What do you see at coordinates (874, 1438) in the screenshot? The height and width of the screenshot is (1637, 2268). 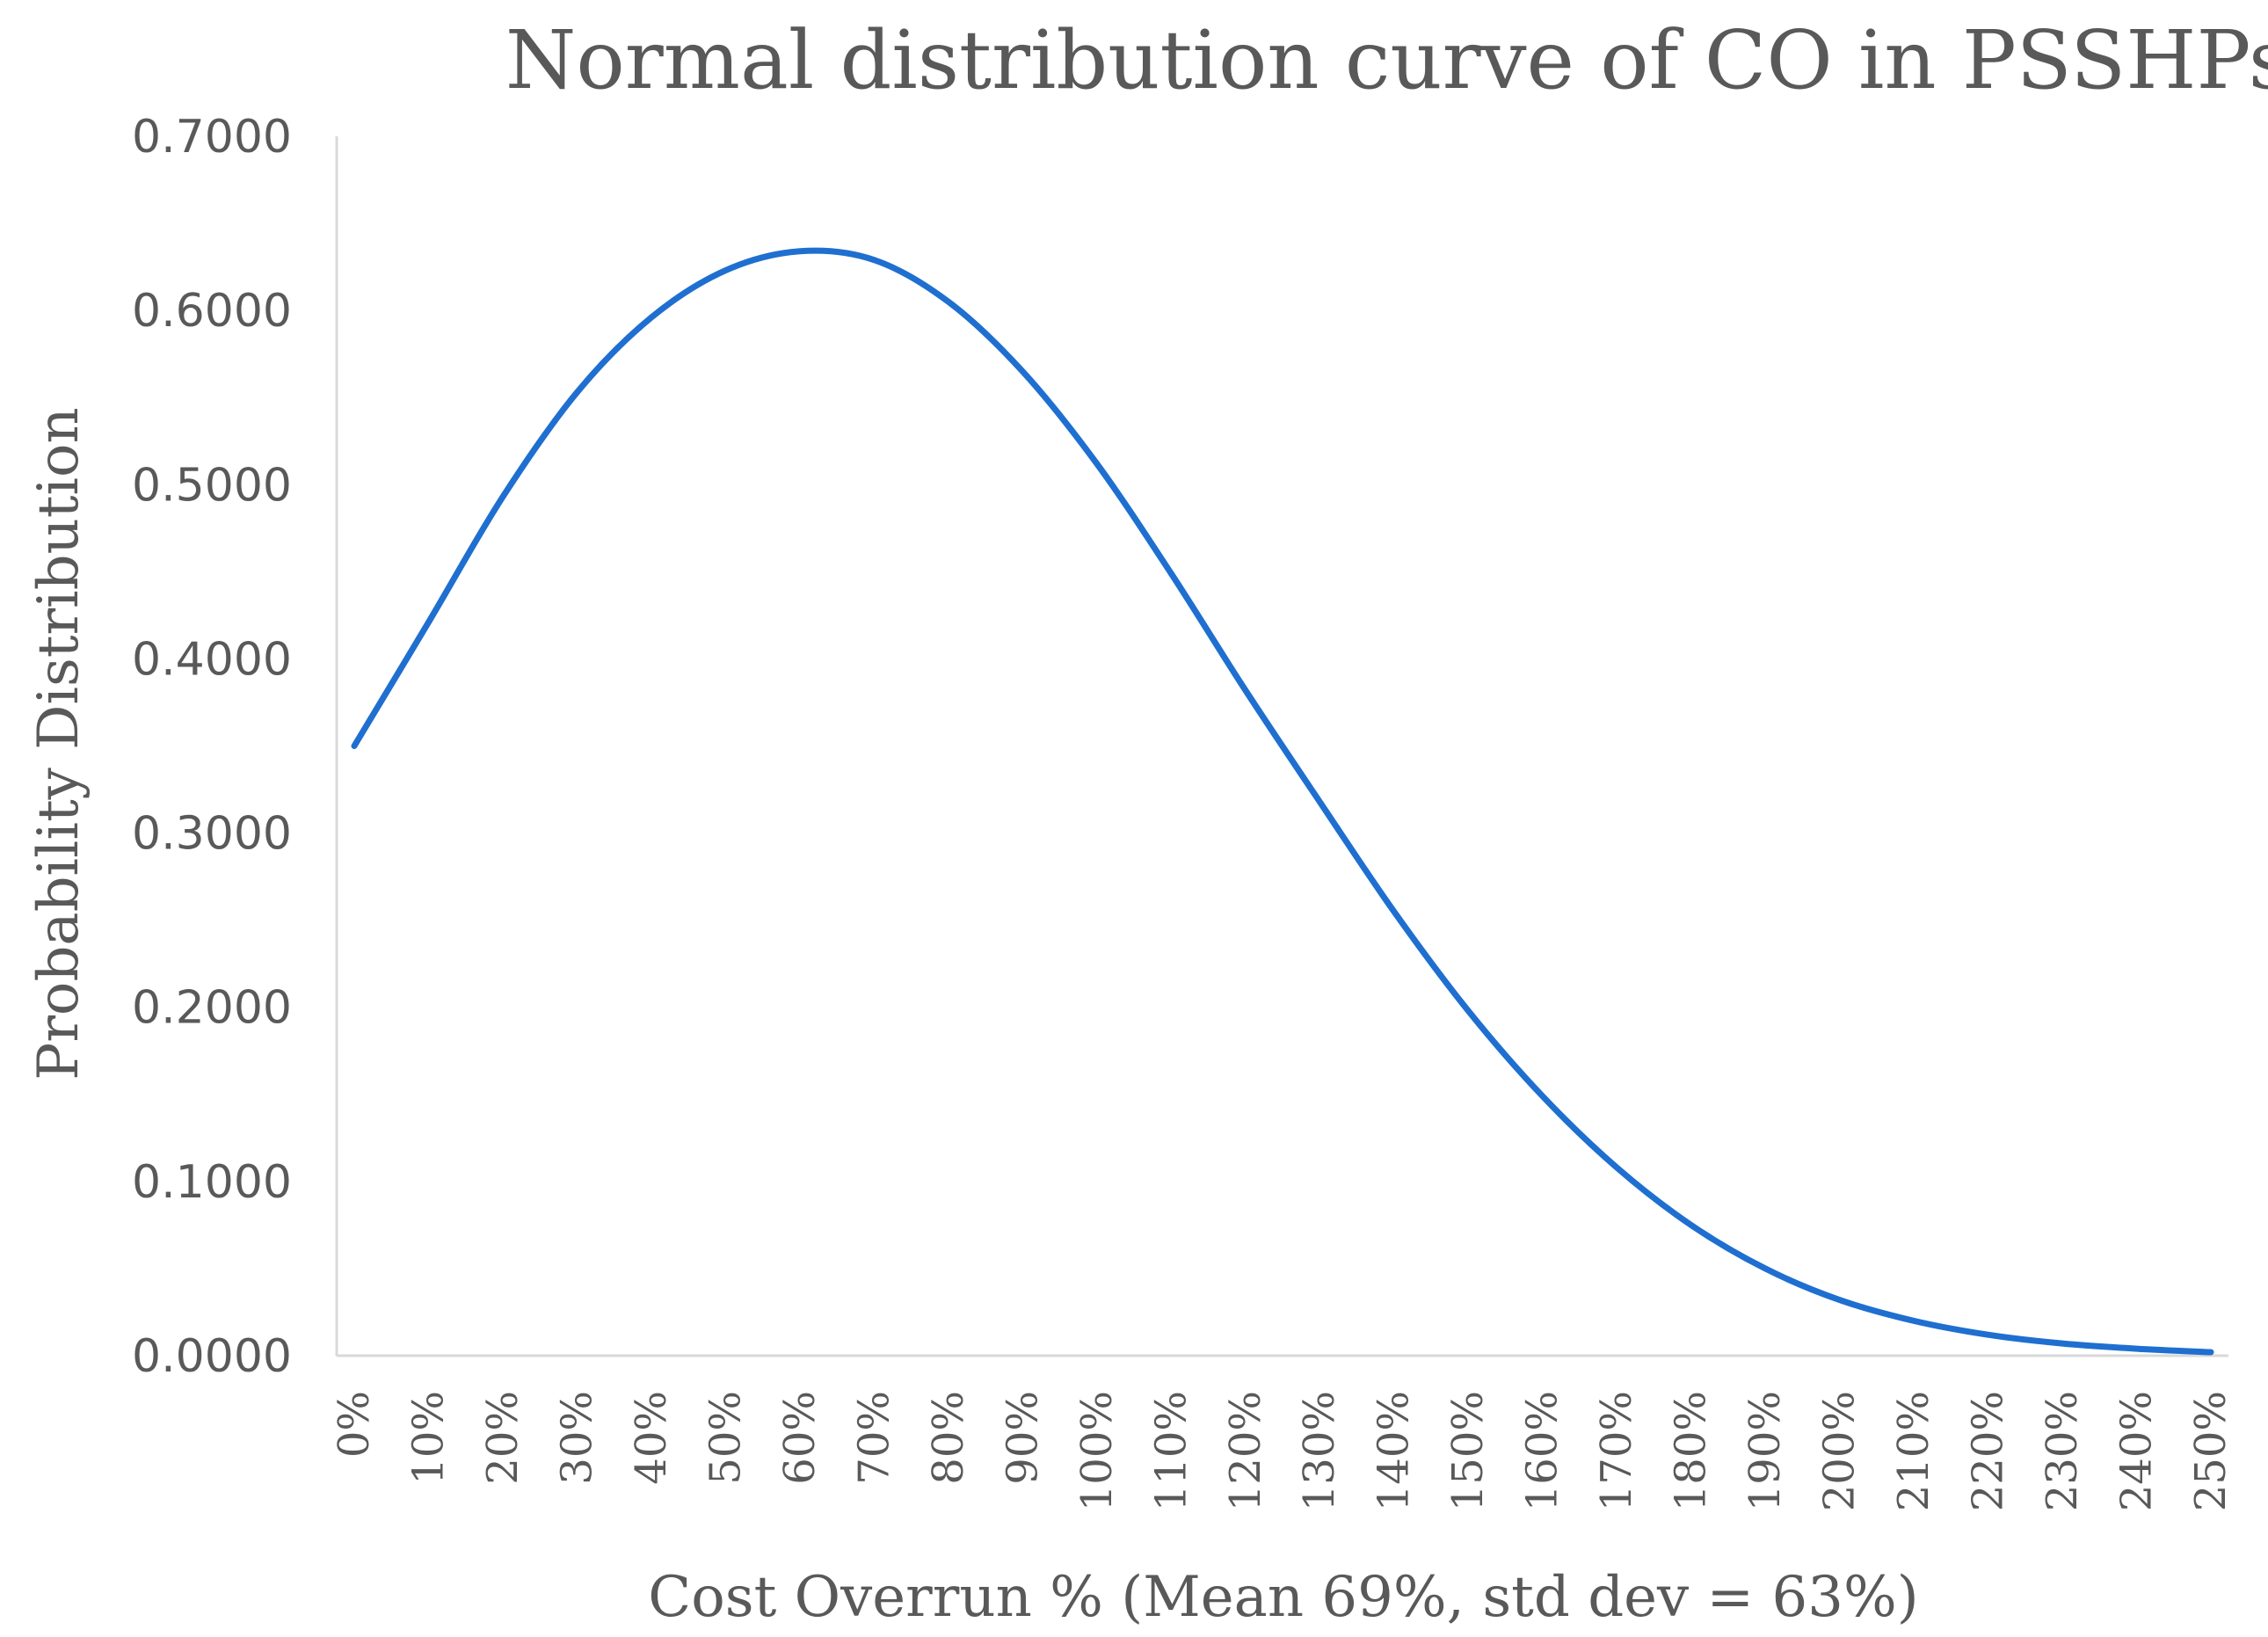 I see `x-tick-label: 70%` at bounding box center [874, 1438].